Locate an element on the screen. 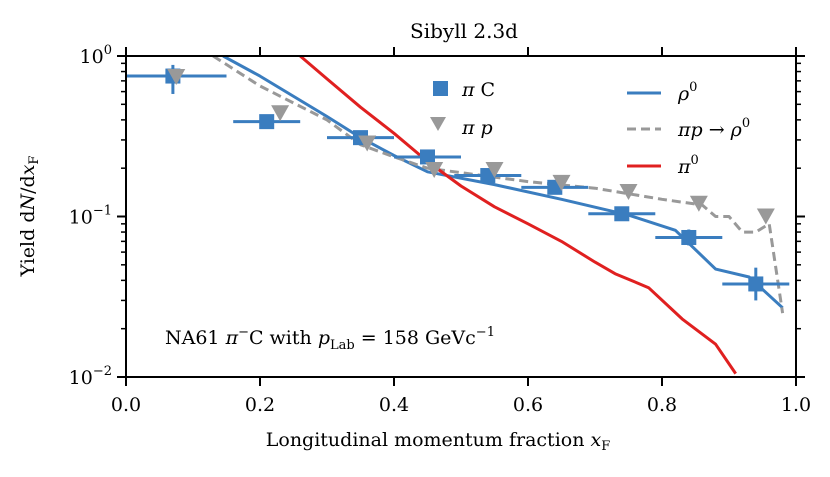 This screenshot has width=830, height=477. legend: π C π p ρ0 πp → ρ0 π0 is located at coordinates (590, 128).